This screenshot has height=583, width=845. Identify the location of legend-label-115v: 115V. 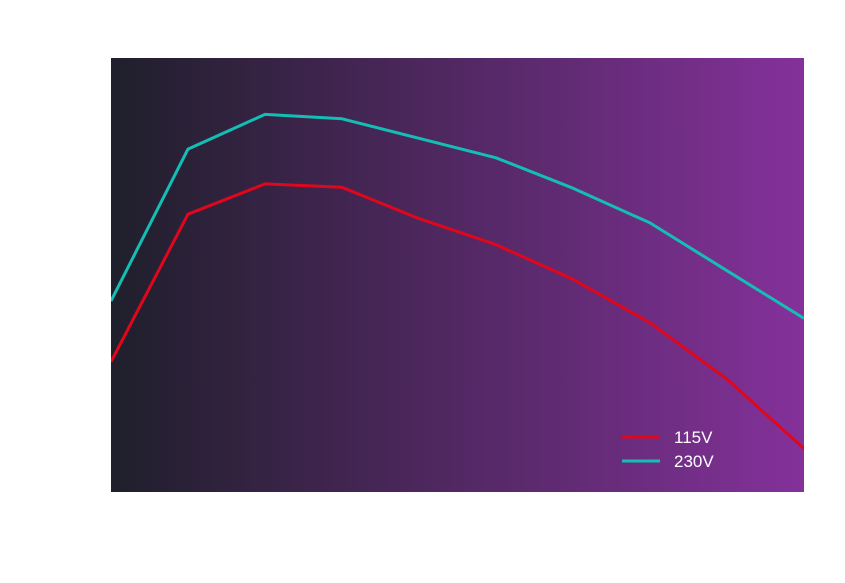
(693, 437).